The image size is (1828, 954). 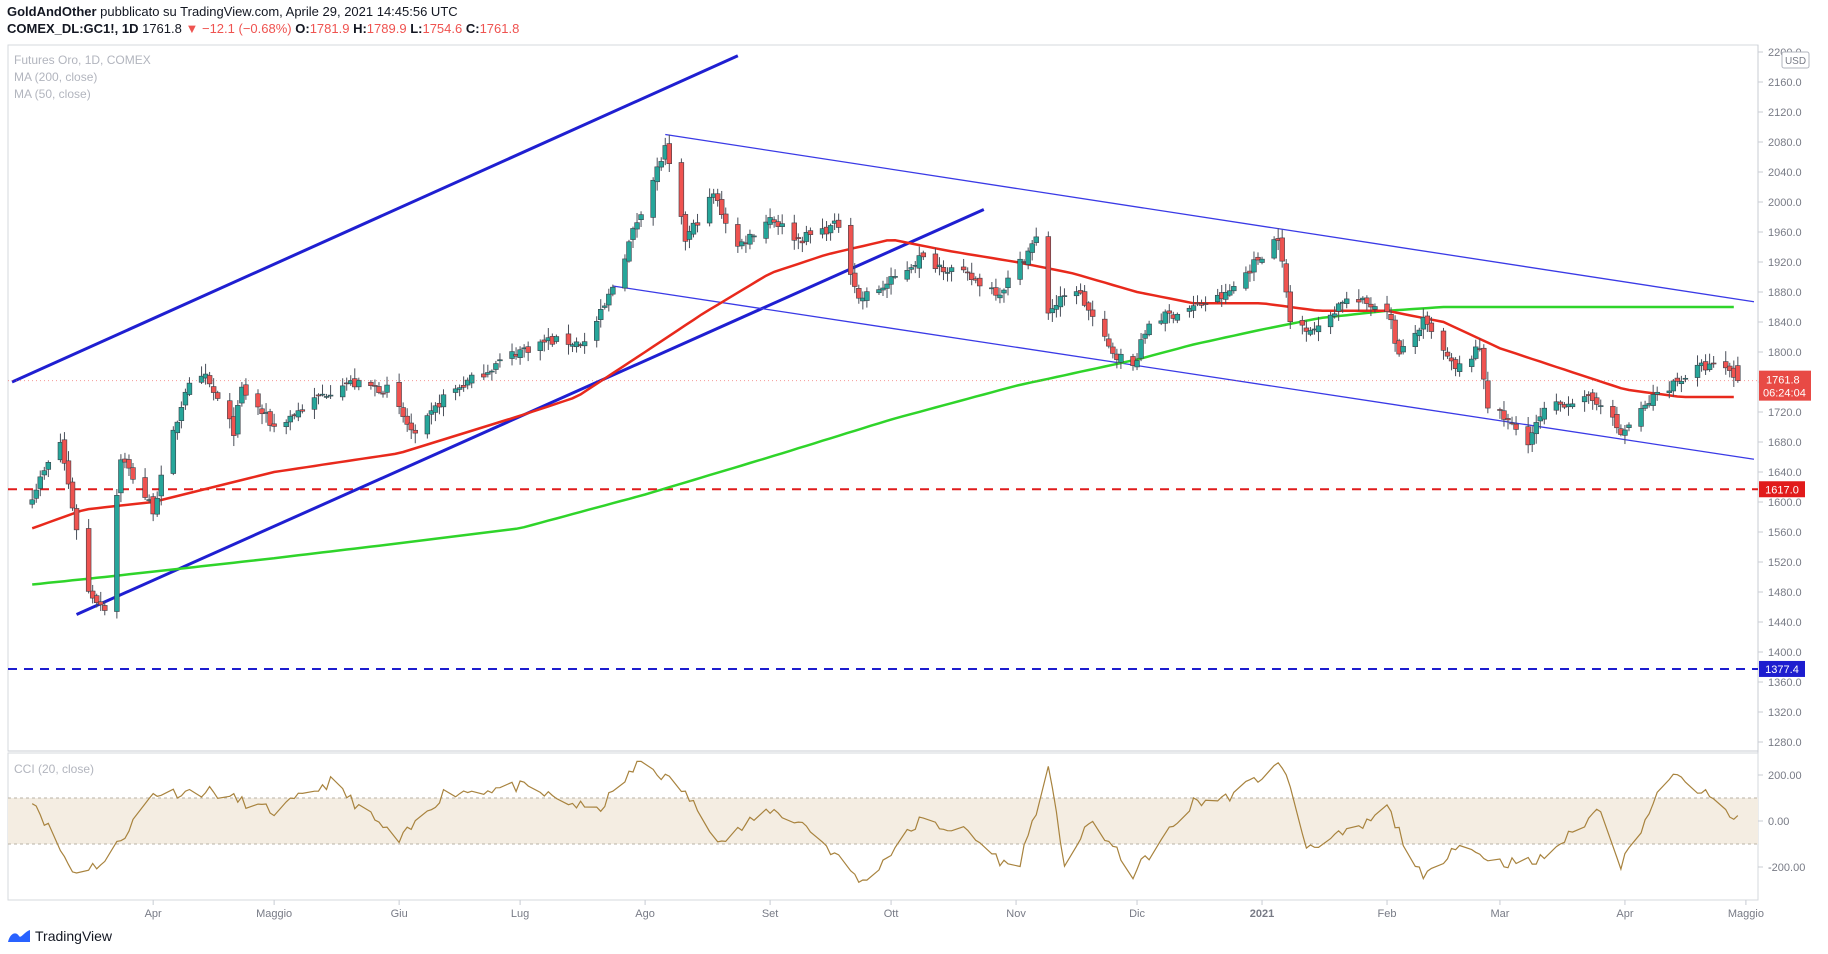 What do you see at coordinates (1795, 60) in the screenshot?
I see `currency-badge: USD` at bounding box center [1795, 60].